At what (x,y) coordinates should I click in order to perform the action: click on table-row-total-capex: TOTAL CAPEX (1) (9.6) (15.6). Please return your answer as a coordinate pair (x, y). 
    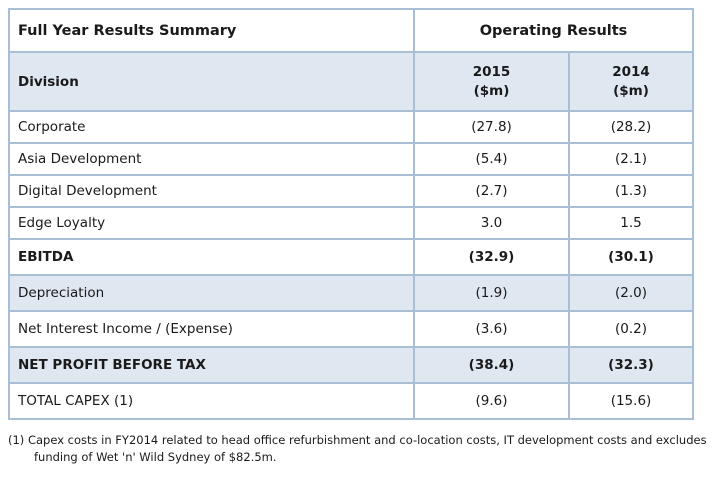
    Looking at the image, I should click on (351, 401).